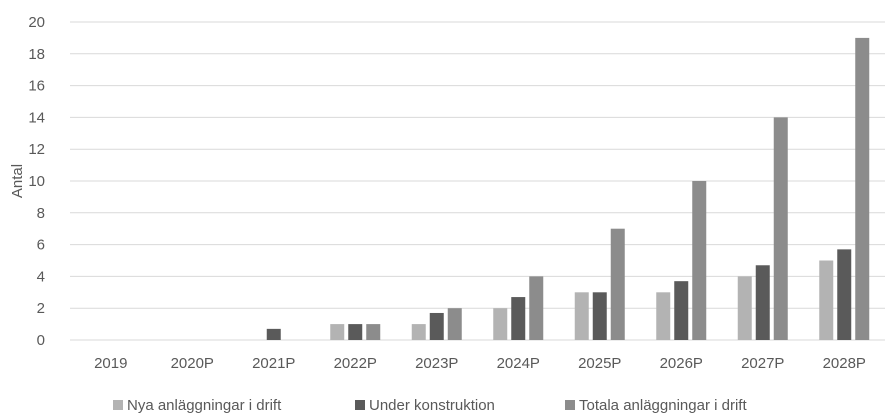 Image resolution: width=885 pixels, height=414 pixels. I want to click on y-tick-labels: 0 2 4 6 8 10 12 14 16 18 20, so click(36, 181).